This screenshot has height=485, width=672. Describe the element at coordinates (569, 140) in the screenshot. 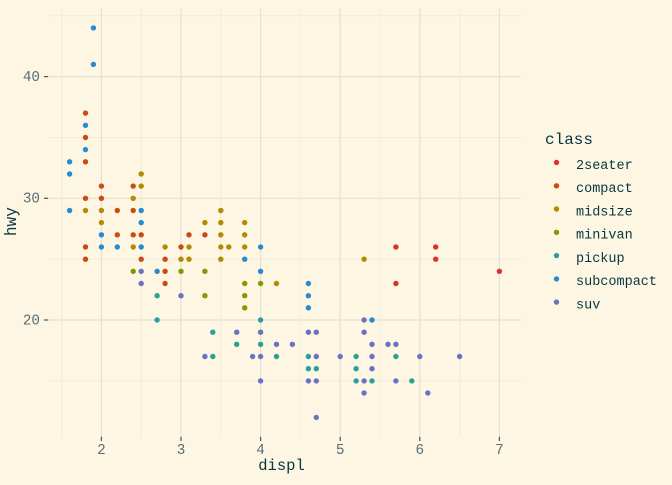

I see `svg-text: class` at that location.